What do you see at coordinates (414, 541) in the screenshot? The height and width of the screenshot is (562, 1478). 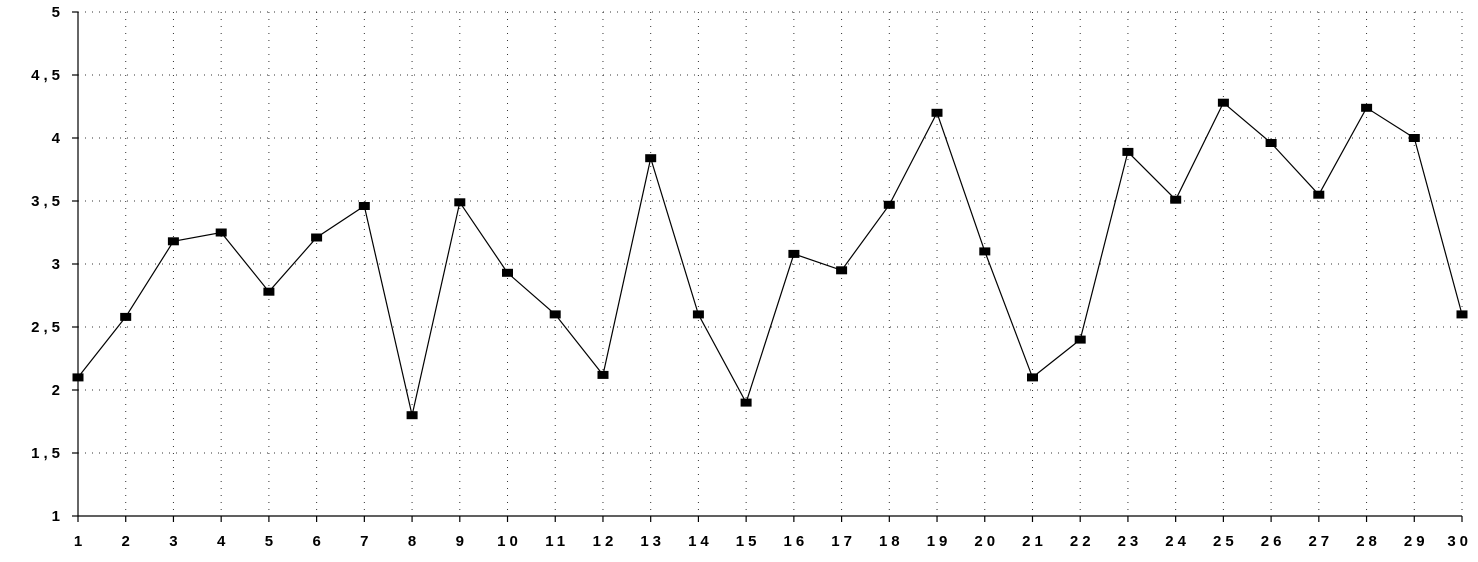 I see `x-tick-label: 8` at bounding box center [414, 541].